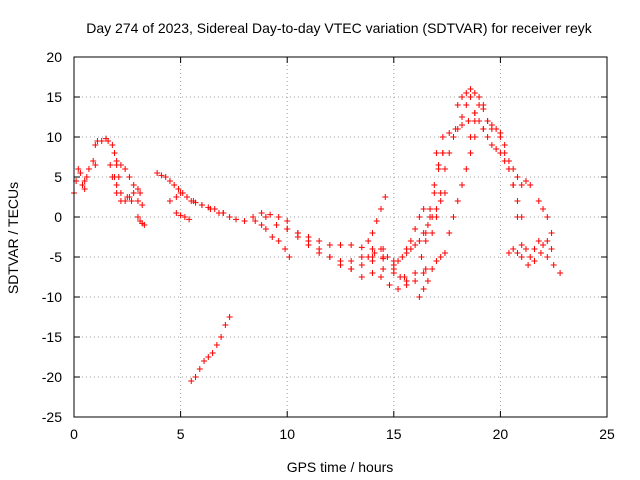 Image resolution: width=640 pixels, height=480 pixels. Describe the element at coordinates (54, 137) in the screenshot. I see `y-tick-label: 10` at that location.